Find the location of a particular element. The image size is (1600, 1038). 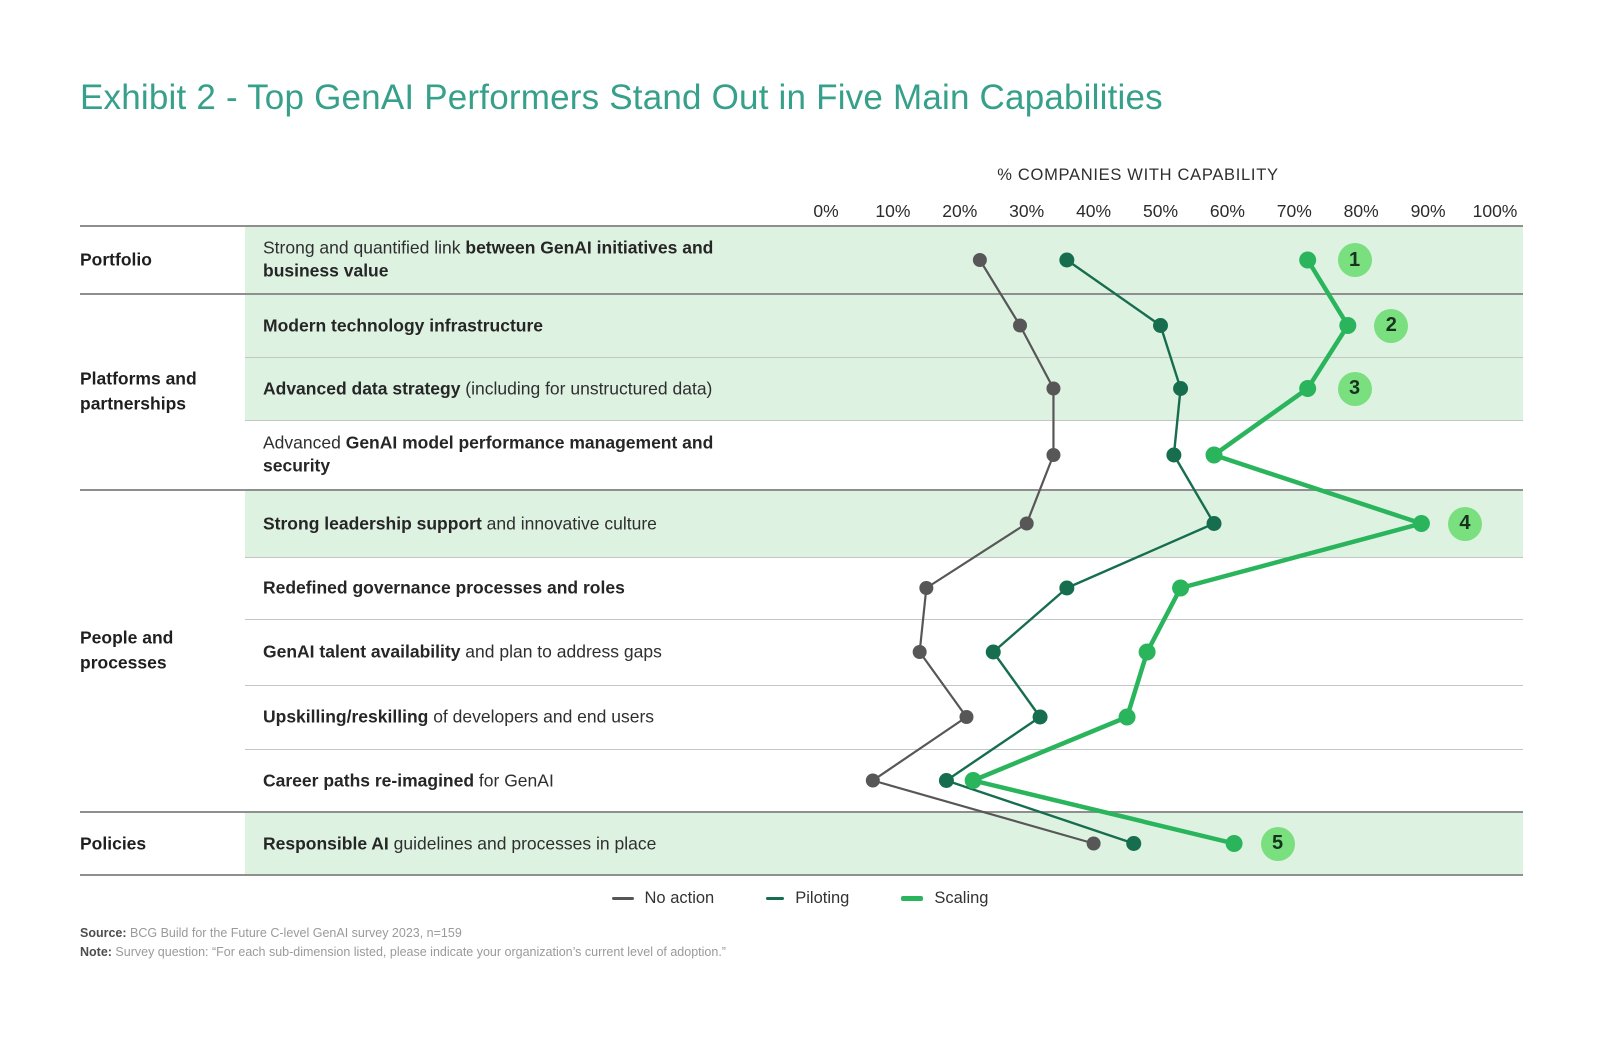

series-line-piloting is located at coordinates (1080, 552).